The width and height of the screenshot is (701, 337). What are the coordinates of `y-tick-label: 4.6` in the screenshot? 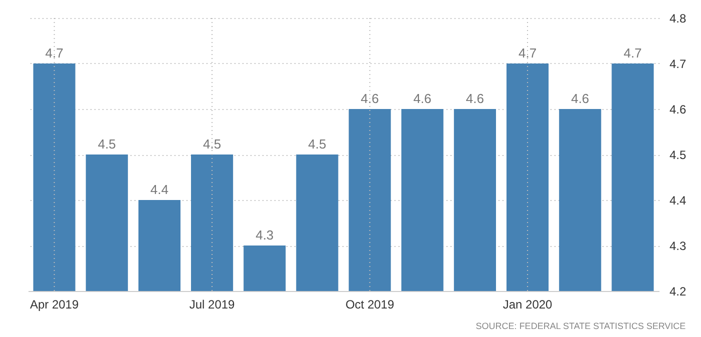 It's located at (678, 109).